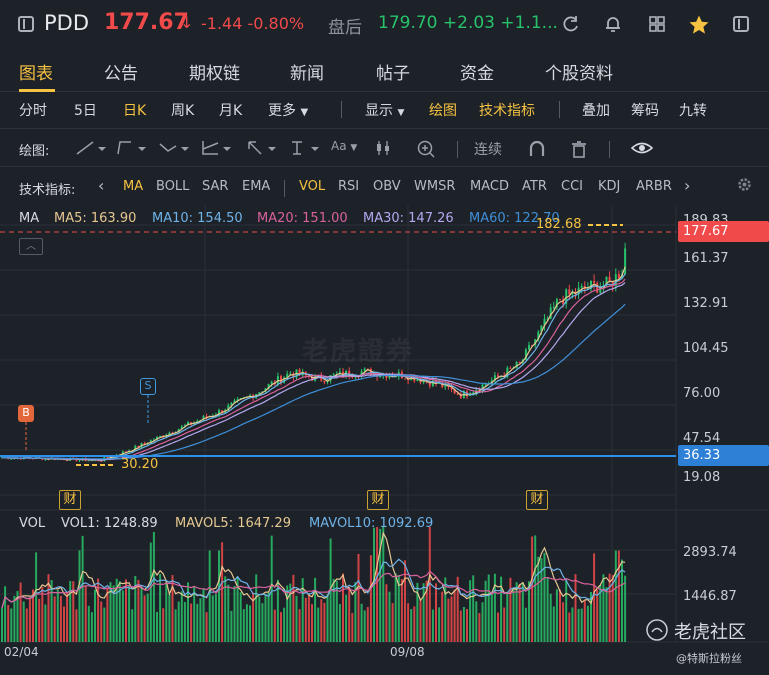  I want to click on indicator-sar: SAR, so click(215, 186).